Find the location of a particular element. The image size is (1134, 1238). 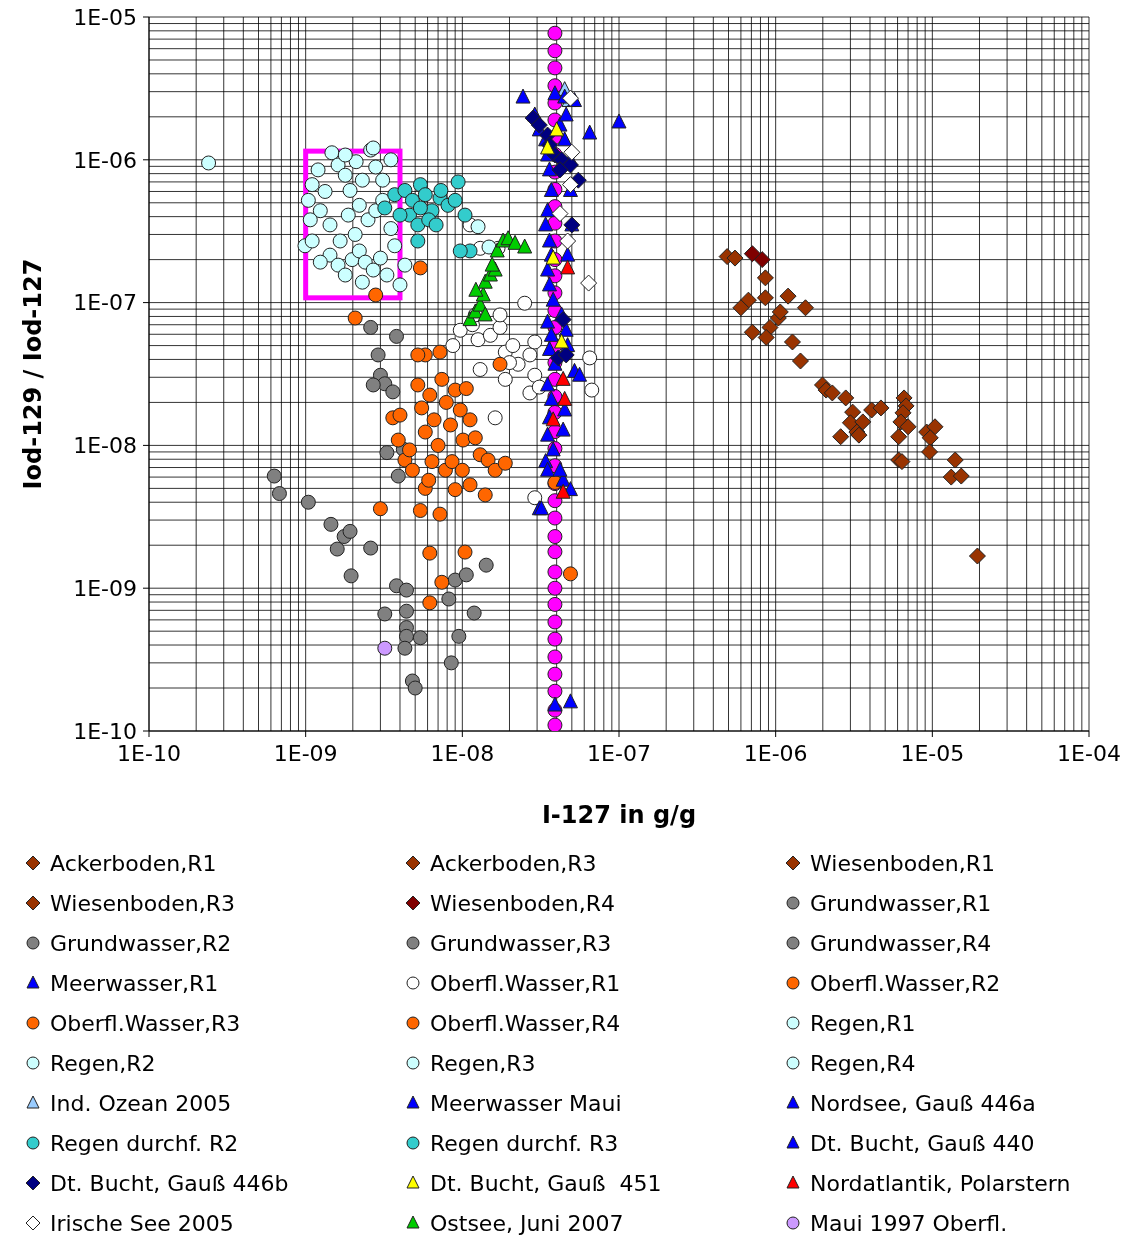

legend-label: Nordsee, Gauß 446a is located at coordinates (923, 1103).